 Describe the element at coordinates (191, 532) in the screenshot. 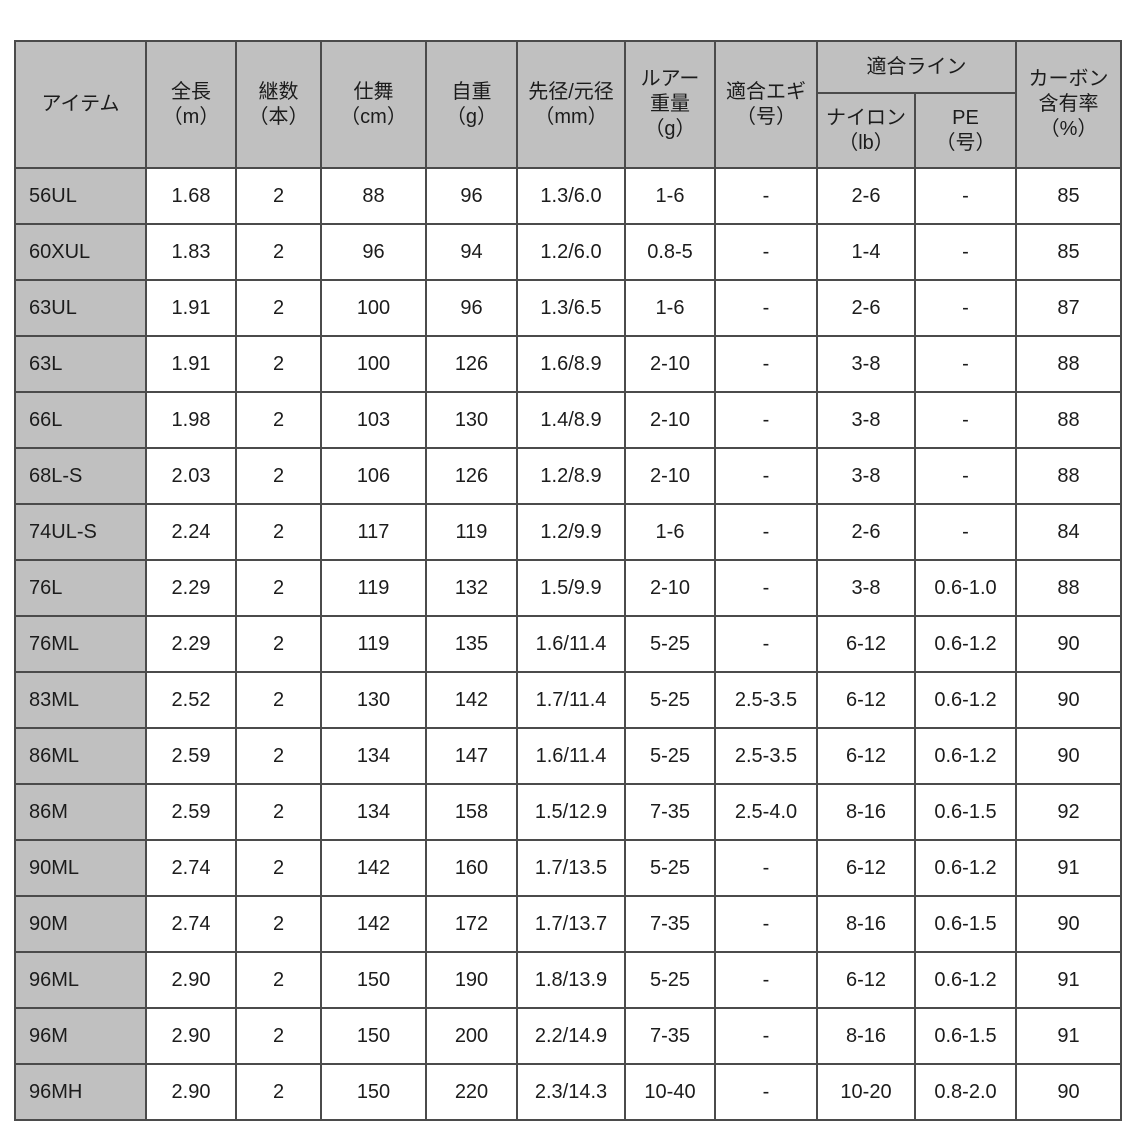

I see `data-cell: 2.24` at that location.